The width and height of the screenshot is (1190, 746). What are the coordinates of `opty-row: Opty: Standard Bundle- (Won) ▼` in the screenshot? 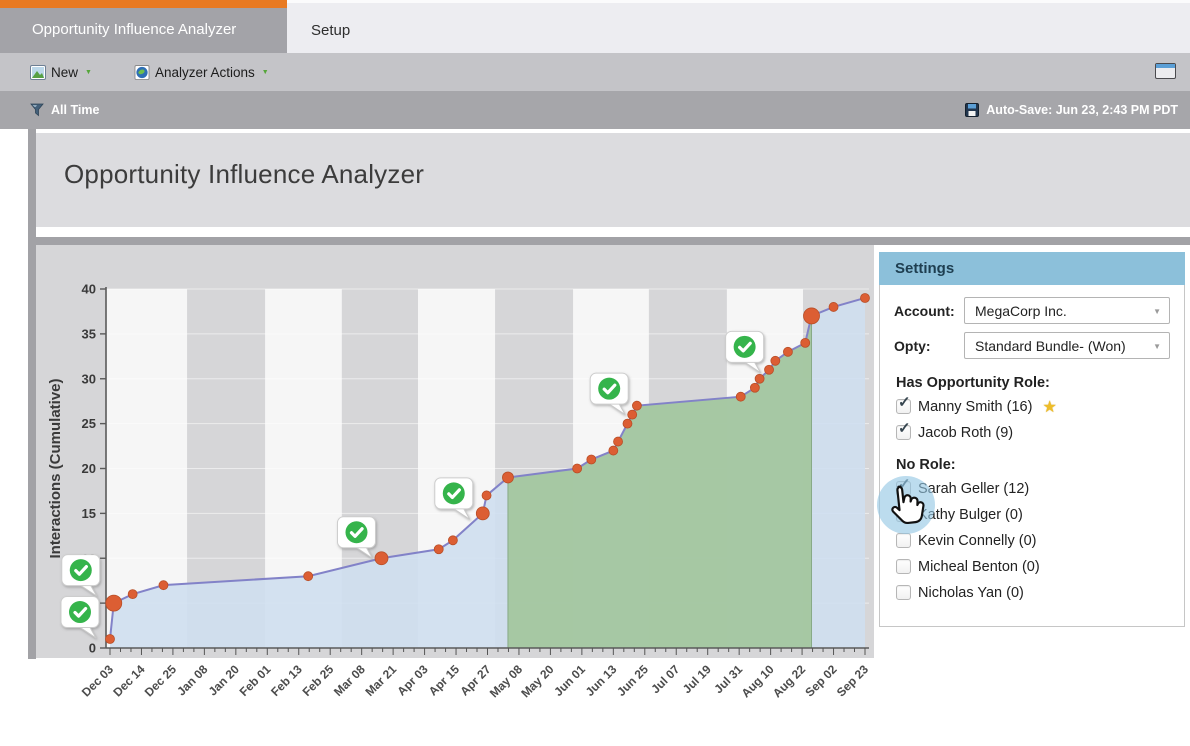 It's located at (1032, 345).